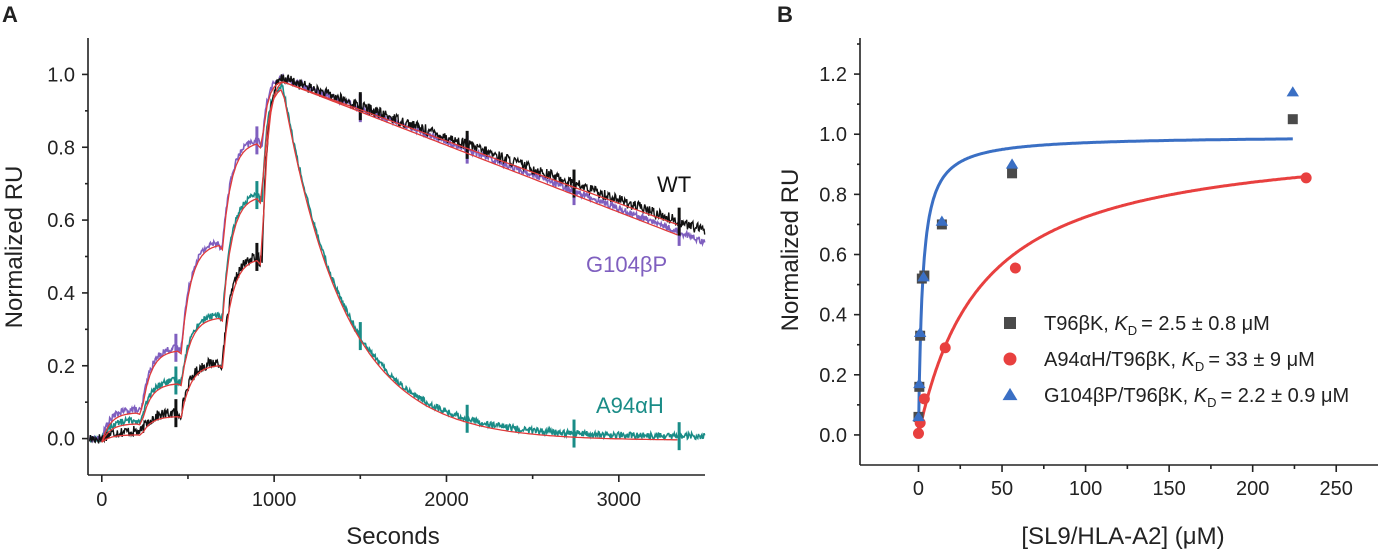  What do you see at coordinates (1179, 361) in the screenshot?
I see `legend-entry-a94ht96k: A94αH/T96βK, KD = 33 ± 9 μM` at bounding box center [1179, 361].